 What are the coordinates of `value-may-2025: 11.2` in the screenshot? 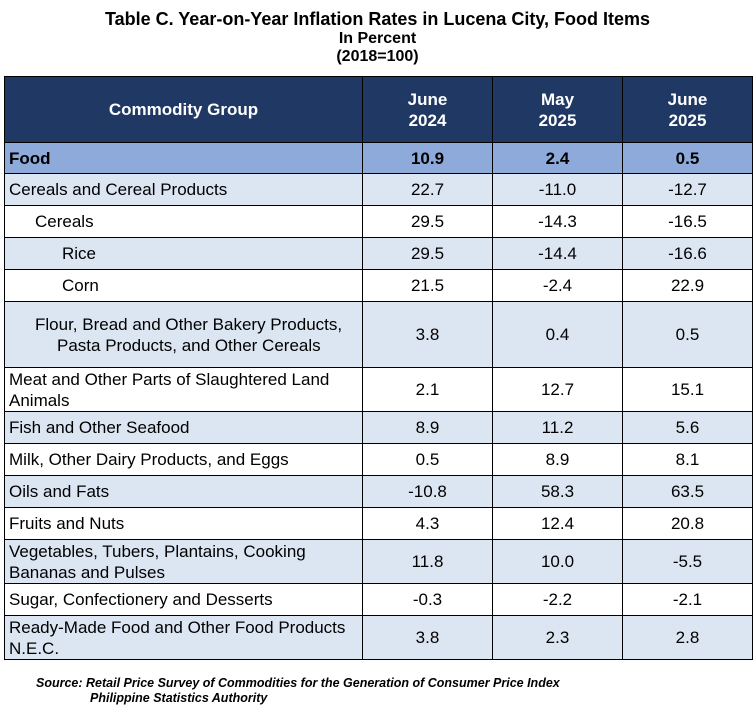 It's located at (557, 427).